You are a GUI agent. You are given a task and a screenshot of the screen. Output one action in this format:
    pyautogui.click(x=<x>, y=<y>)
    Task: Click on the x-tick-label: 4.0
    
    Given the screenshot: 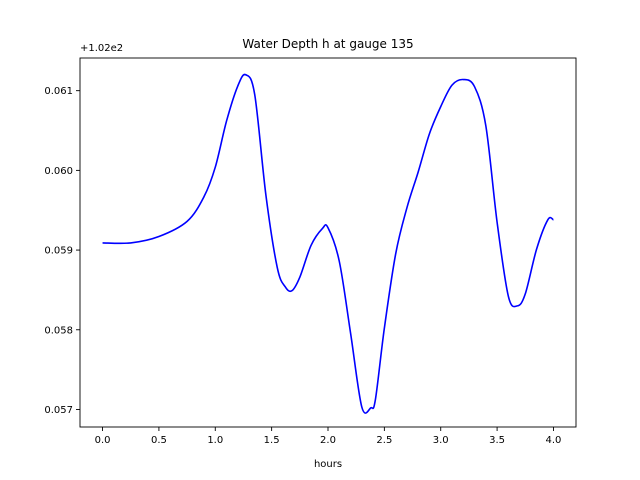 What is the action you would take?
    pyautogui.click(x=554, y=440)
    